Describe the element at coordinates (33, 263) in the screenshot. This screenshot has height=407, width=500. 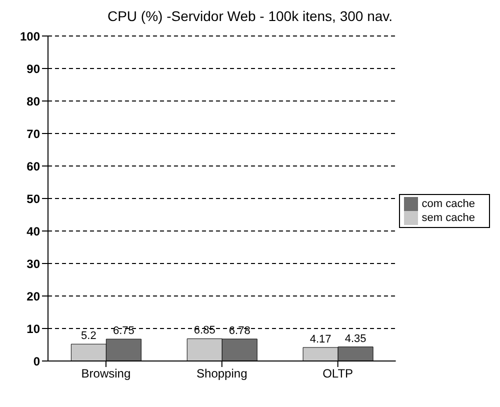
I see `y-tick-label: 30` at that location.